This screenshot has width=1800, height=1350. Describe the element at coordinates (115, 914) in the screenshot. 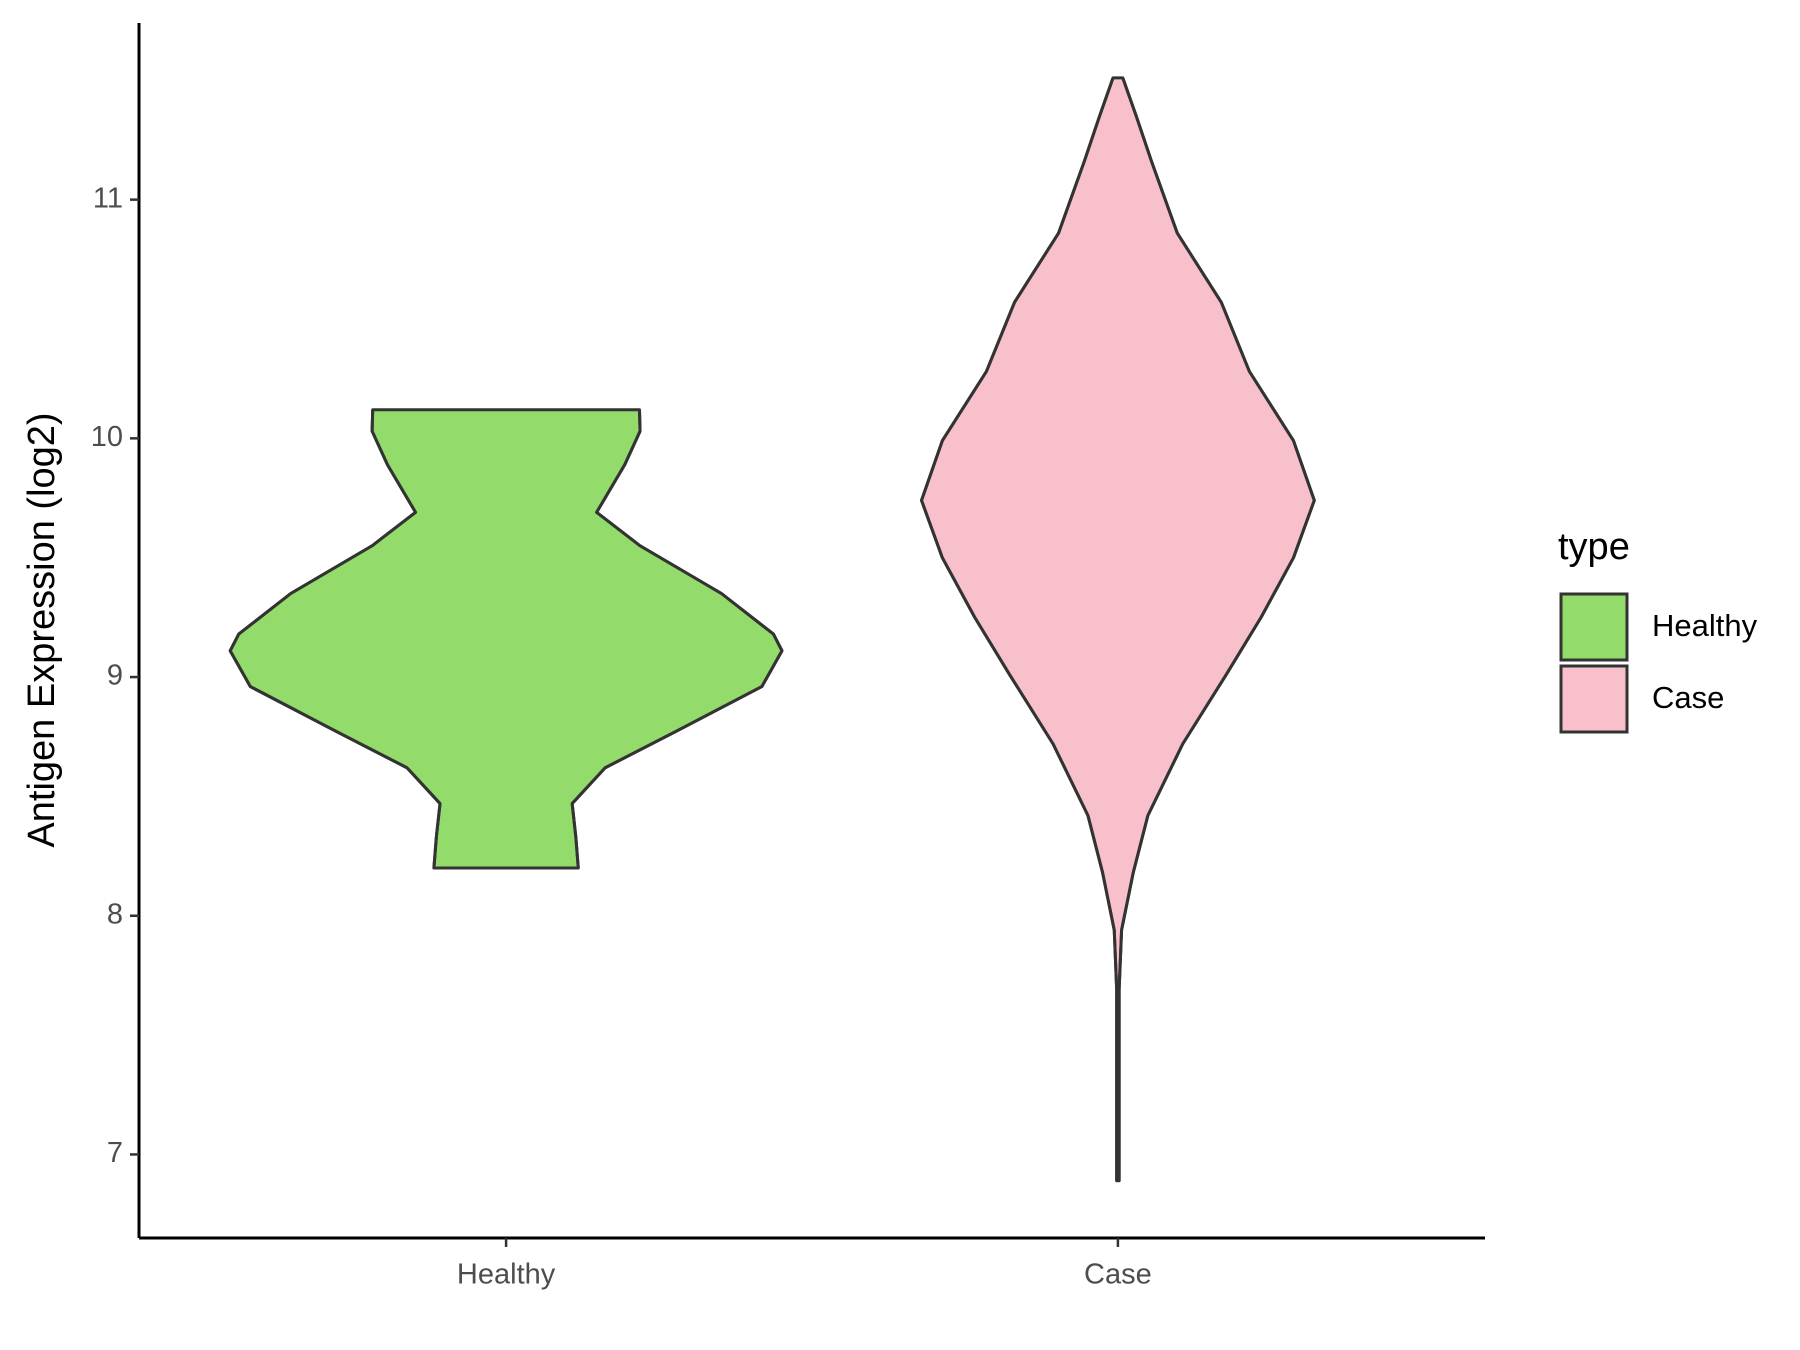

I see `y-tick-label: 8` at that location.